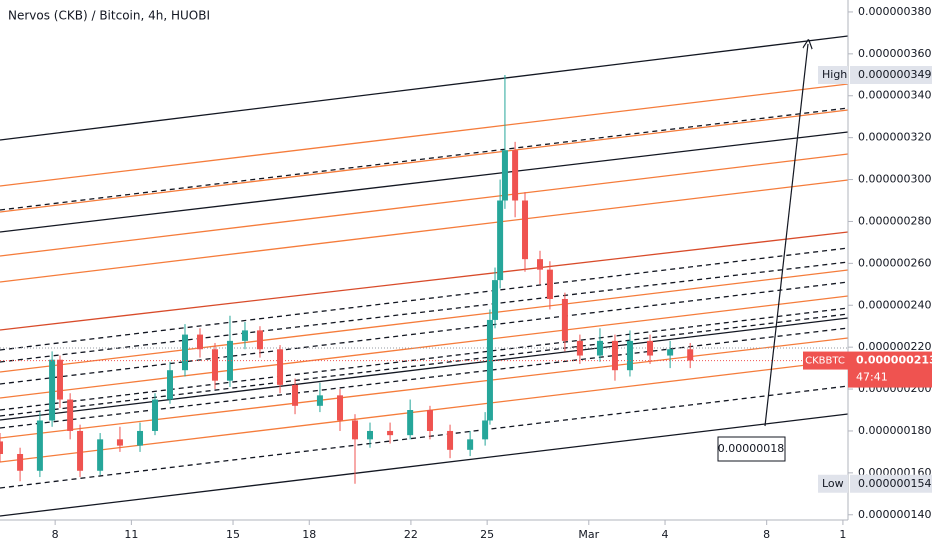 The image size is (932, 550). Describe the element at coordinates (872, 377) in the screenshot. I see `last-price-timer: 47:41` at that location.